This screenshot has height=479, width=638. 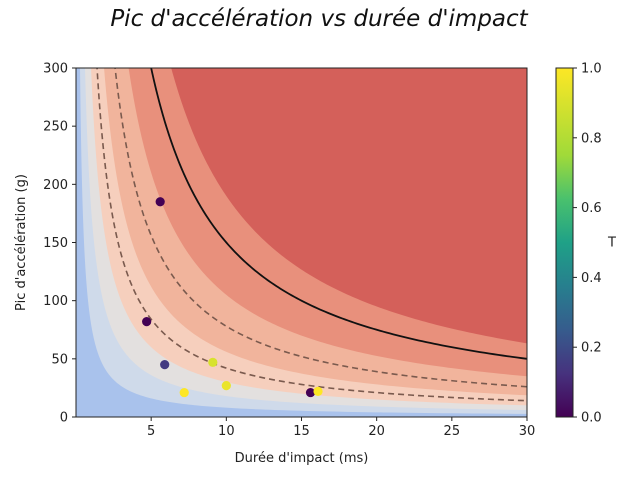 I want to click on x-tick-label: 30, so click(x=527, y=431).